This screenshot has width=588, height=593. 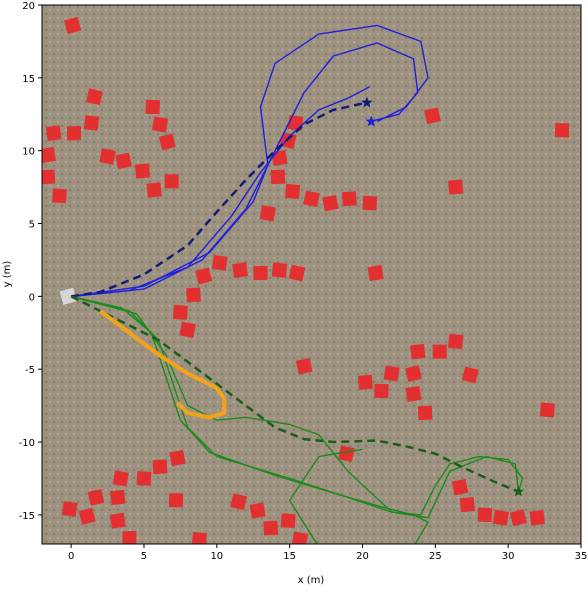 I want to click on y-tick-label: 20, so click(x=28, y=6).